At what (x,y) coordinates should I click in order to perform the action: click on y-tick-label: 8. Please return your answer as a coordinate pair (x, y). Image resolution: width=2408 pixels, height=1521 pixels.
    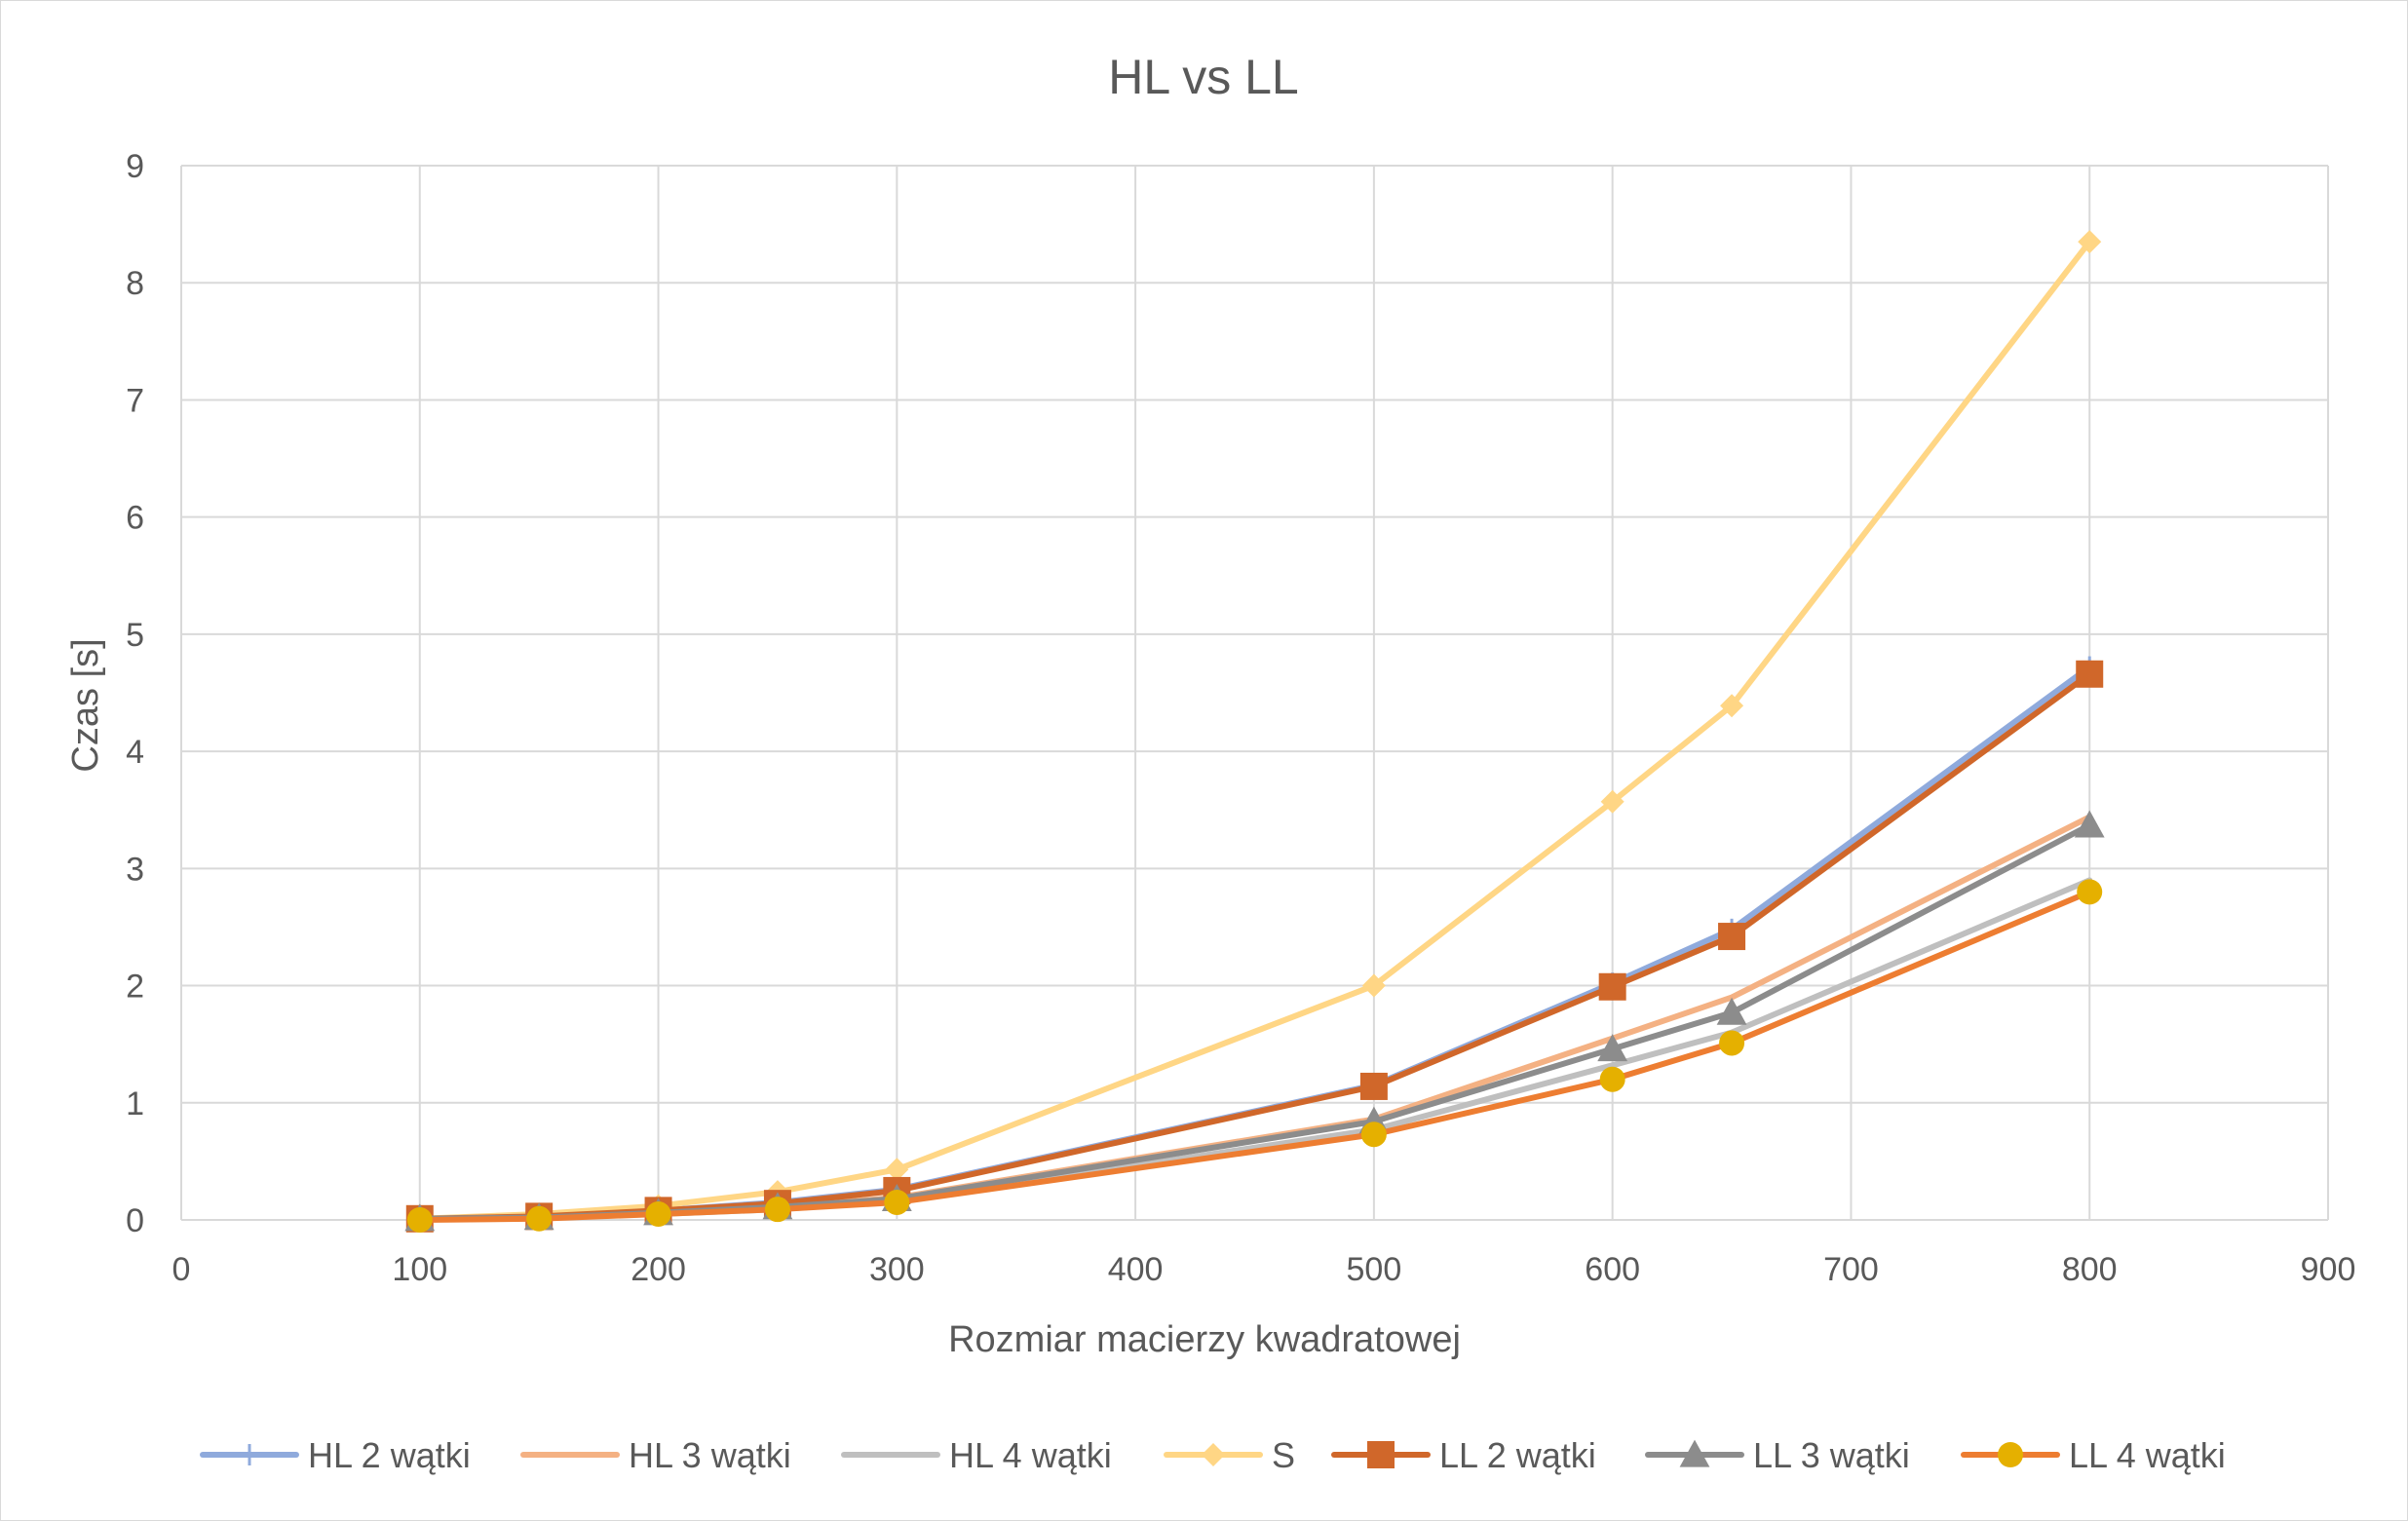
    Looking at the image, I should click on (135, 284).